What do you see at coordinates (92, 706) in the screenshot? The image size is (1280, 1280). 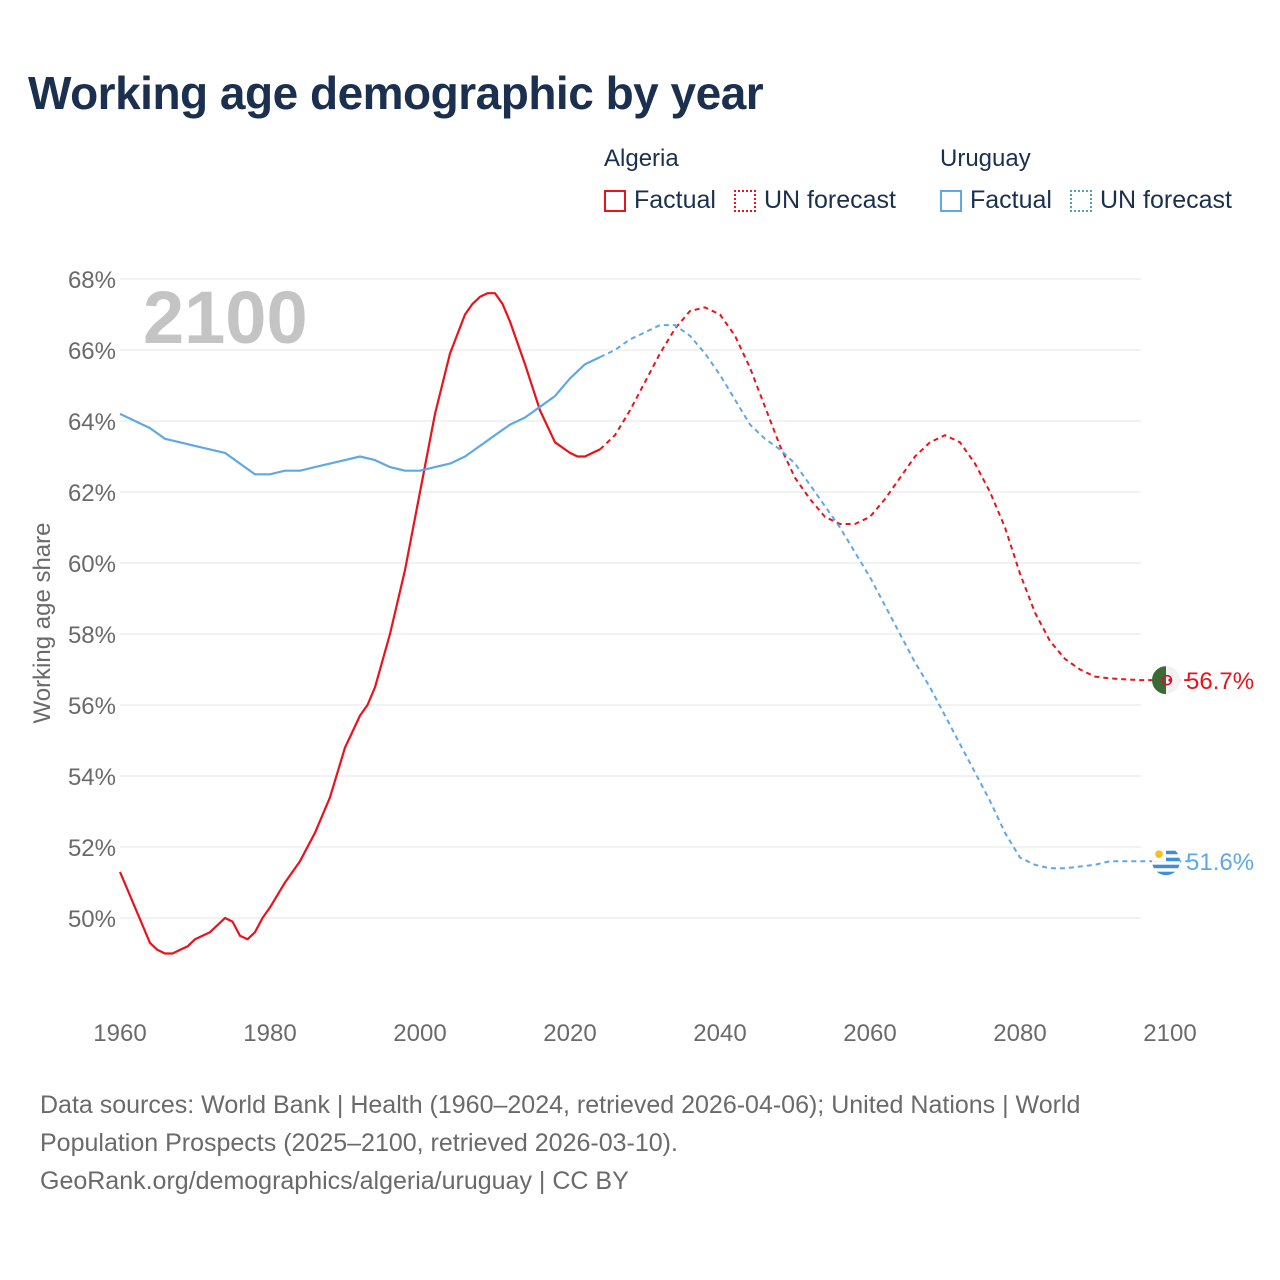 I see `y-tick-label: 56%` at bounding box center [92, 706].